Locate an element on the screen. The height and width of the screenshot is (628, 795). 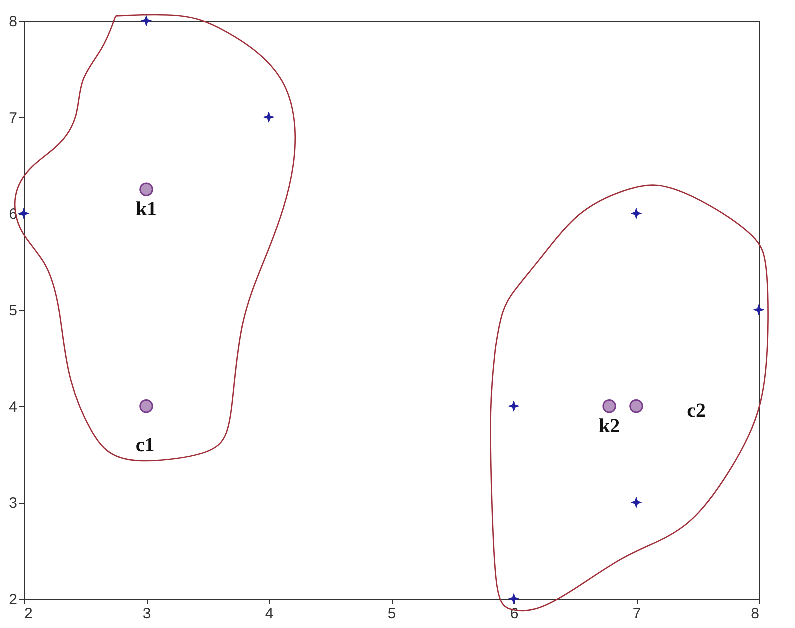
y-tick-label: 8 is located at coordinates (13, 22).